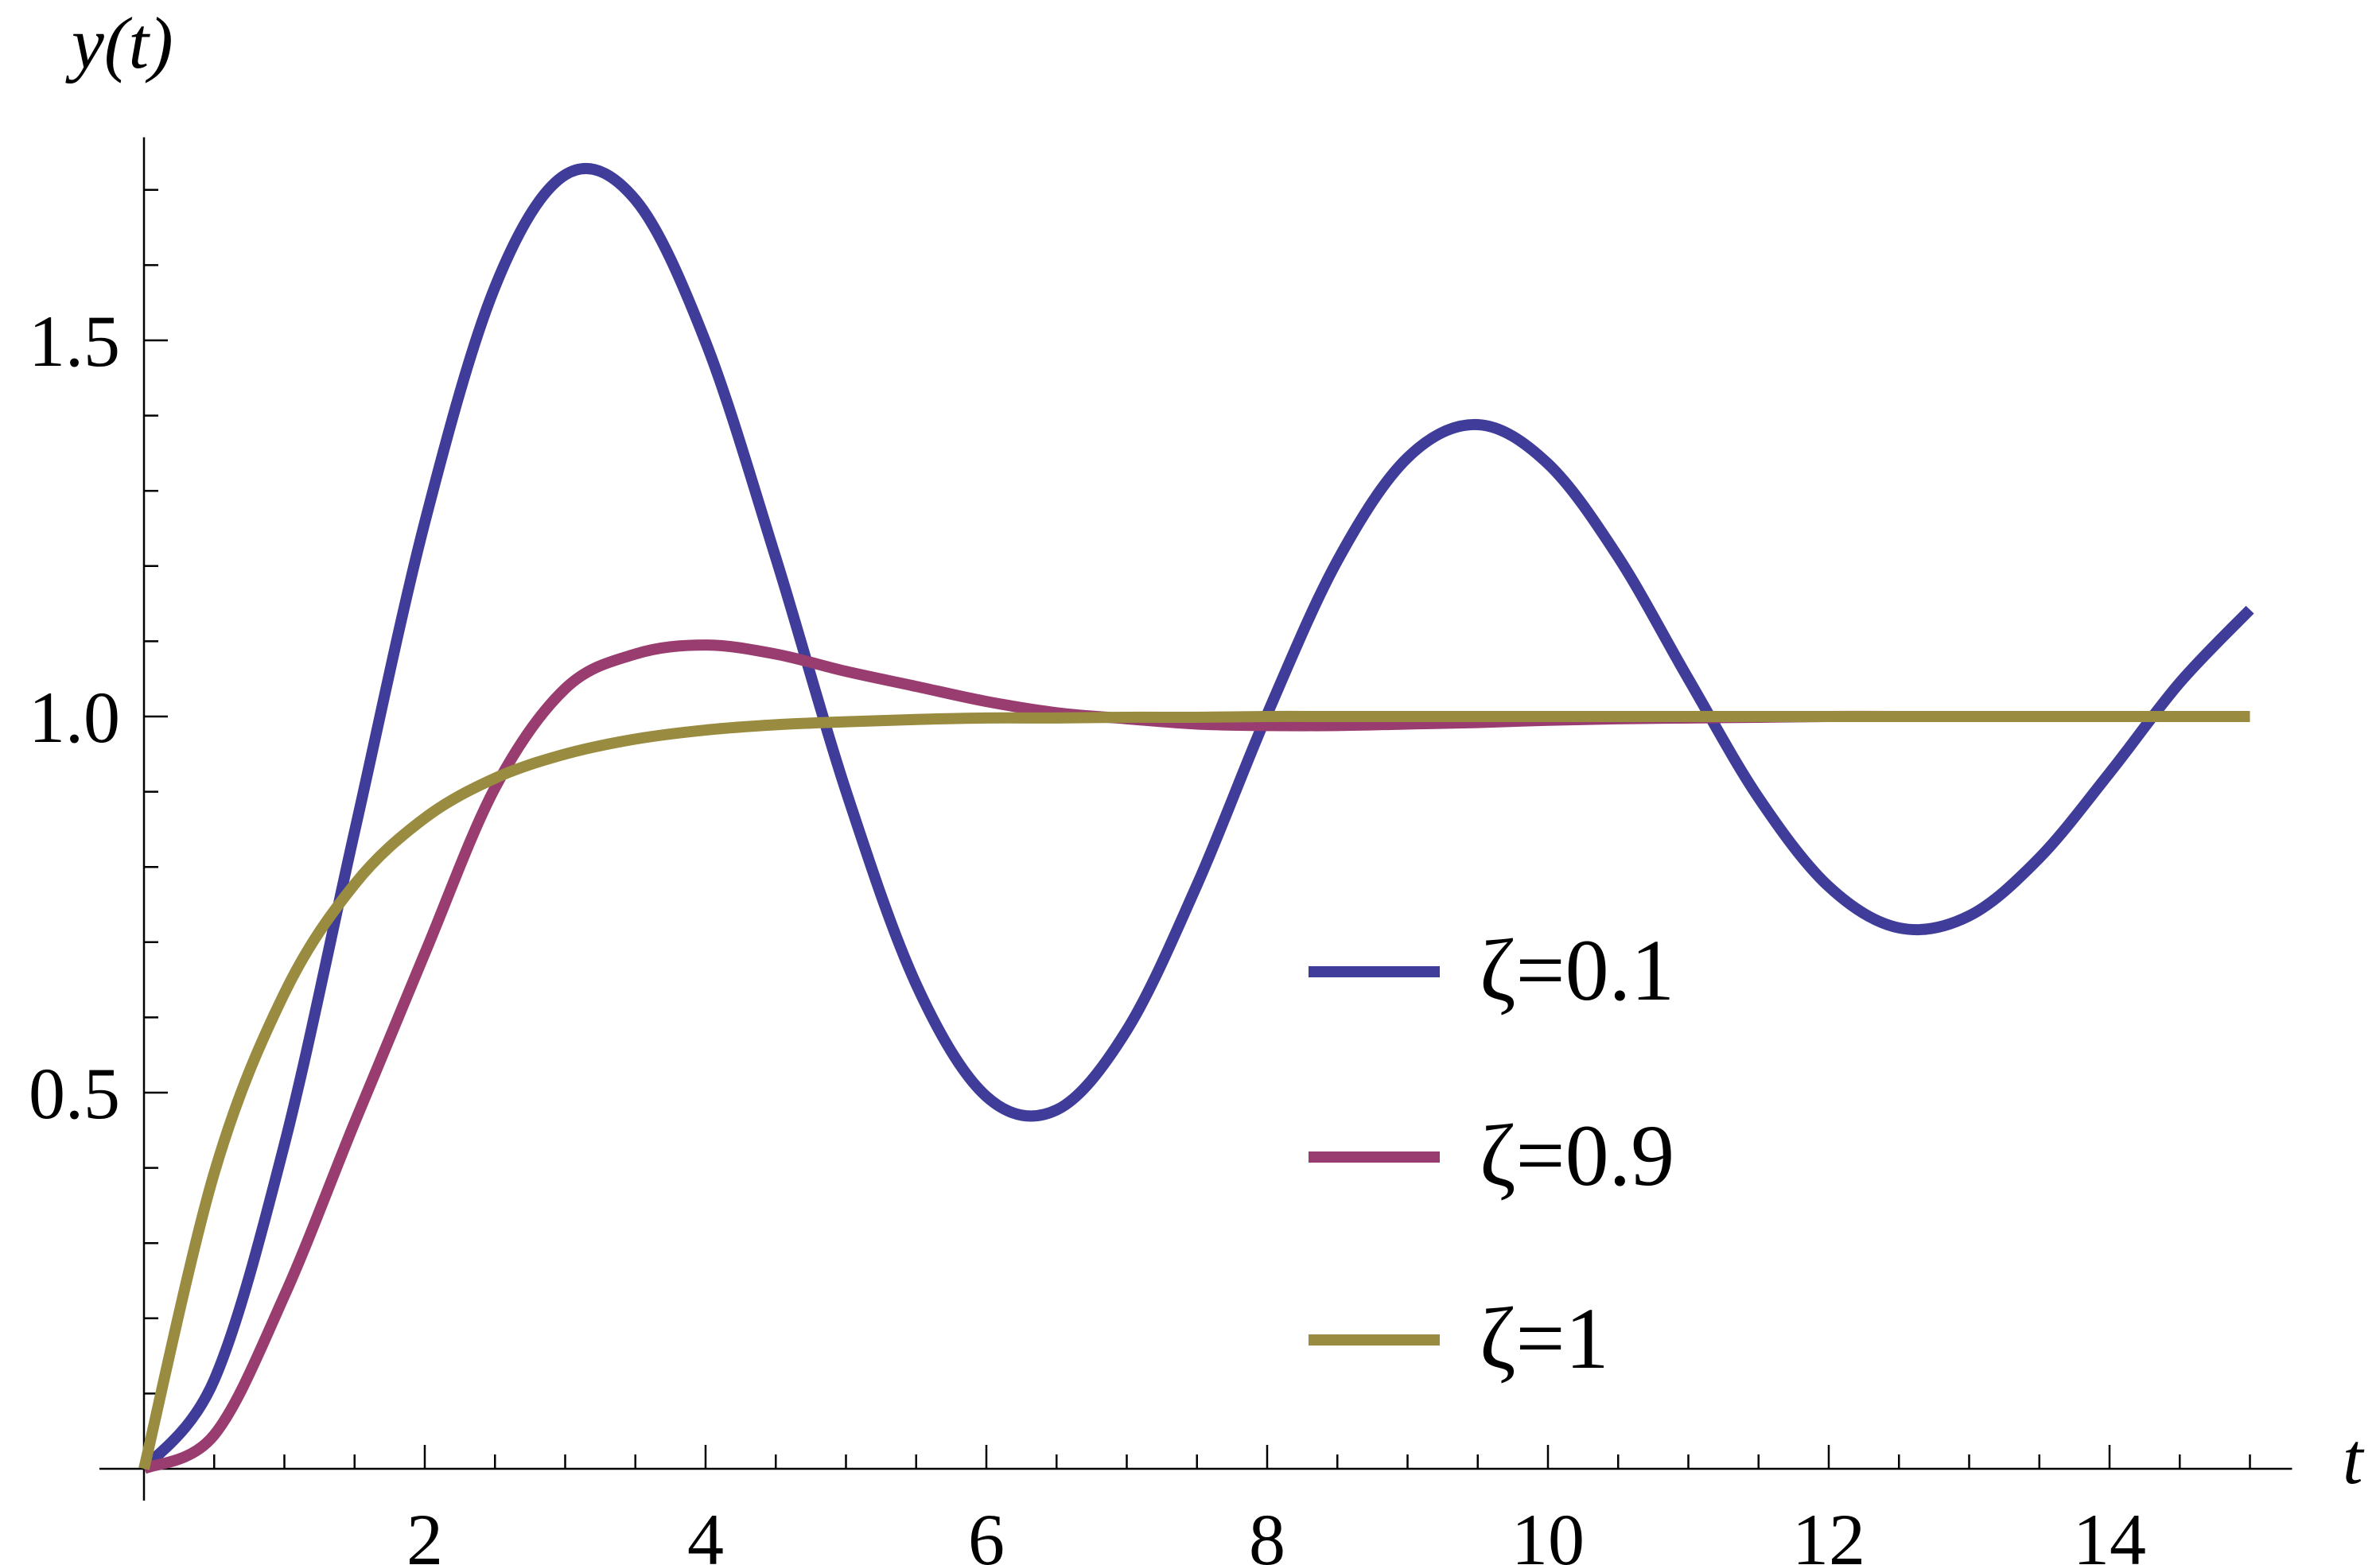 This screenshot has height=1565, width=2380. I want to click on y-tick-label: 1.0, so click(74, 717).